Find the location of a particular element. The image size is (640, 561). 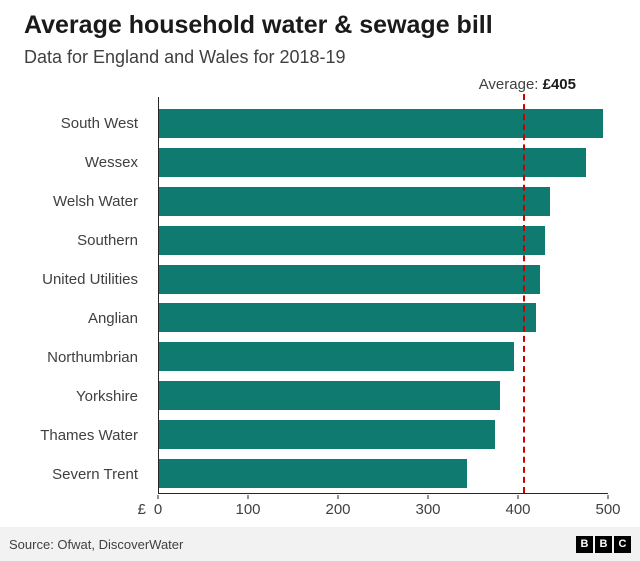

footer: Source: Ofwat, DiscoverWater B B C is located at coordinates (320, 544).